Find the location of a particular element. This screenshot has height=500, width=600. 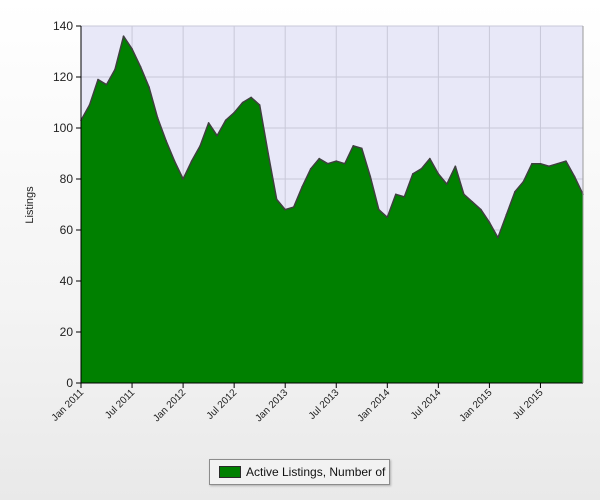

y-tick-label: 20 is located at coordinates (67, 332).